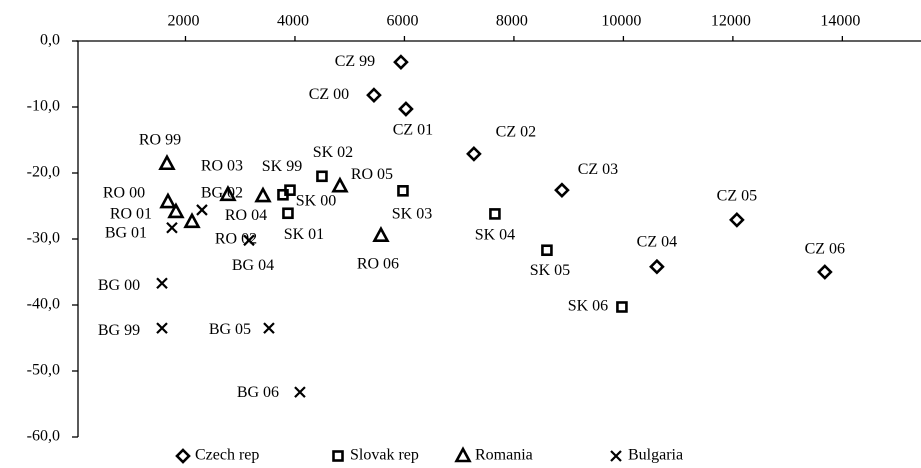 The image size is (921, 468). What do you see at coordinates (657, 241) in the screenshot?
I see `point-label: CZ 04` at bounding box center [657, 241].